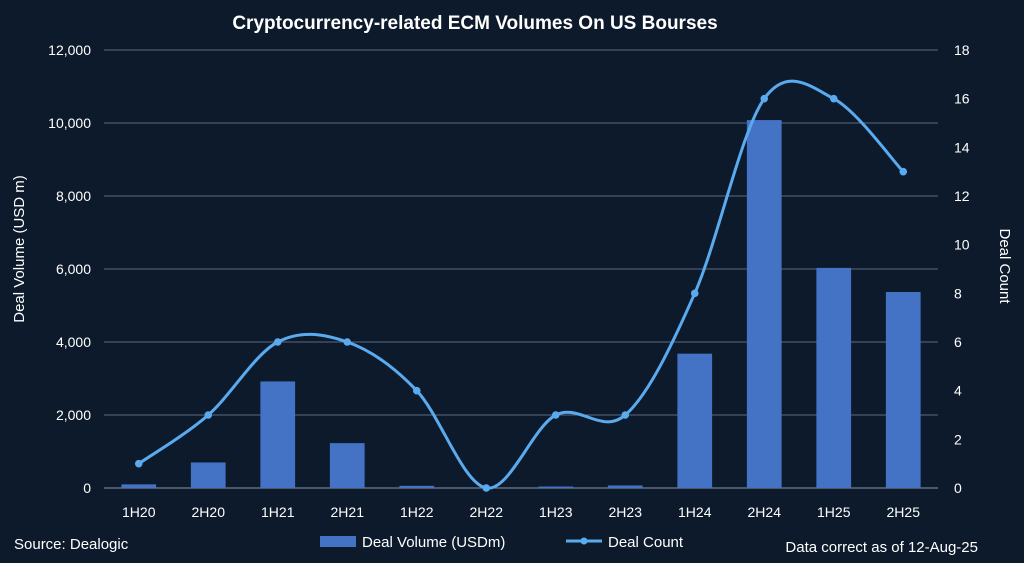 The width and height of the screenshot is (1024, 563). I want to click on x-tick-label: 1H22, so click(417, 512).